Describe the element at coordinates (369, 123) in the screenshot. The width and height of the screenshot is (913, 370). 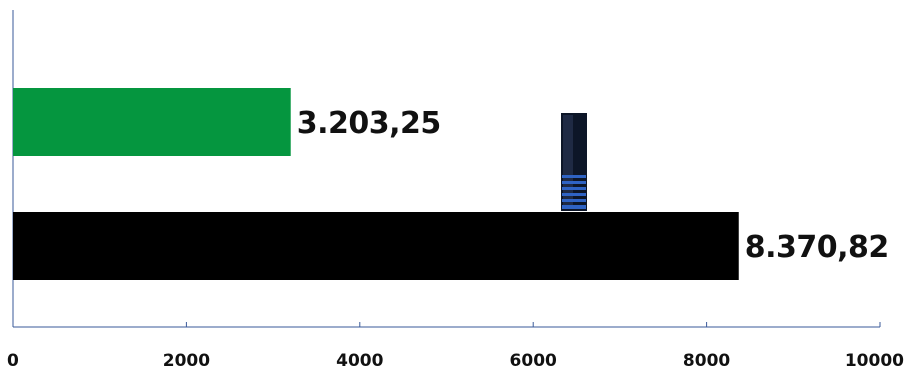
I see `bar-value-label-0: 3.203,25` at that location.